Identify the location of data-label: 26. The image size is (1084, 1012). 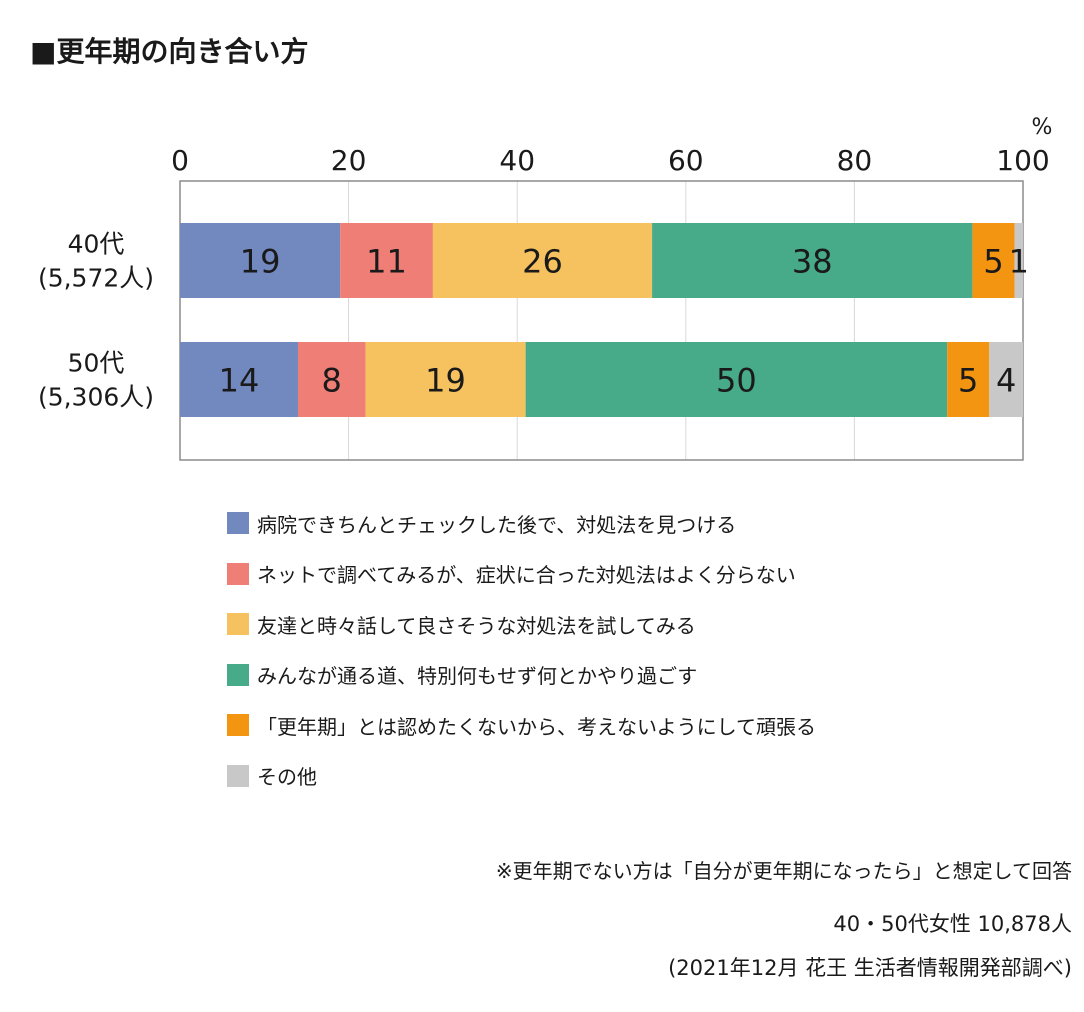
(542, 262).